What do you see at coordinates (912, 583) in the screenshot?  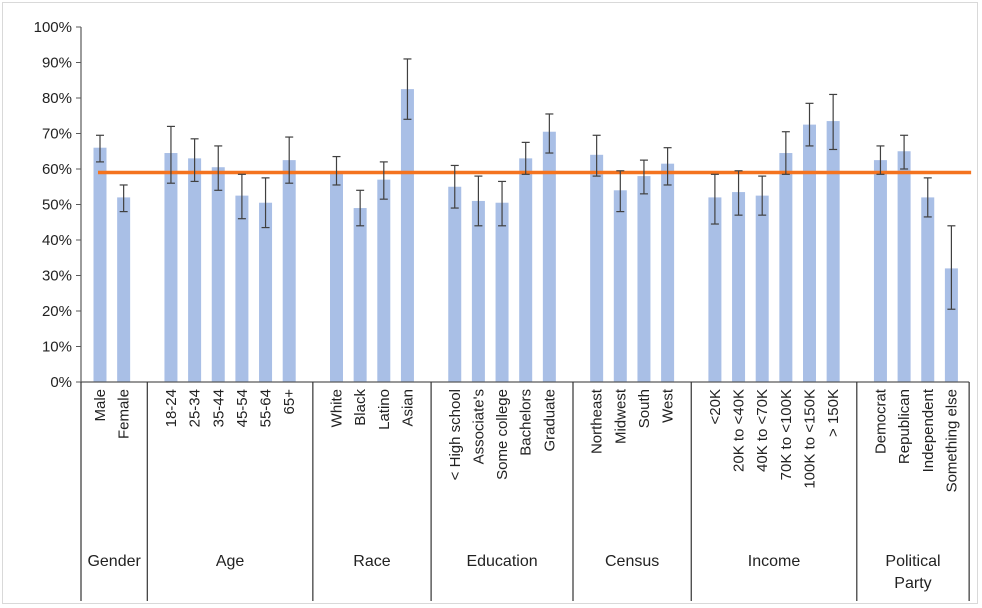 I see `group-label: Party` at bounding box center [912, 583].